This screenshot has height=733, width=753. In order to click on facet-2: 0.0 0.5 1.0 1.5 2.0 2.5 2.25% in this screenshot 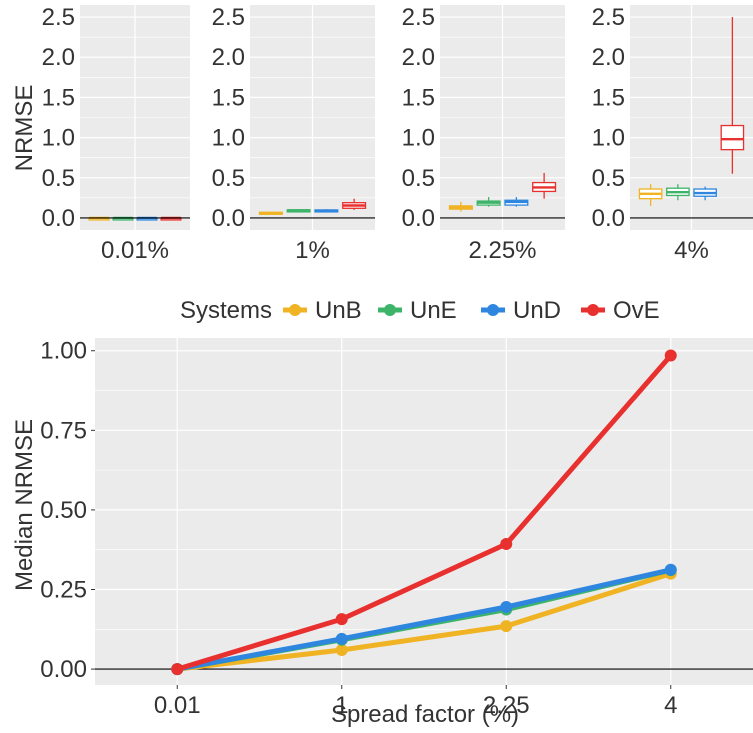, I will do `click(483, 134)`.